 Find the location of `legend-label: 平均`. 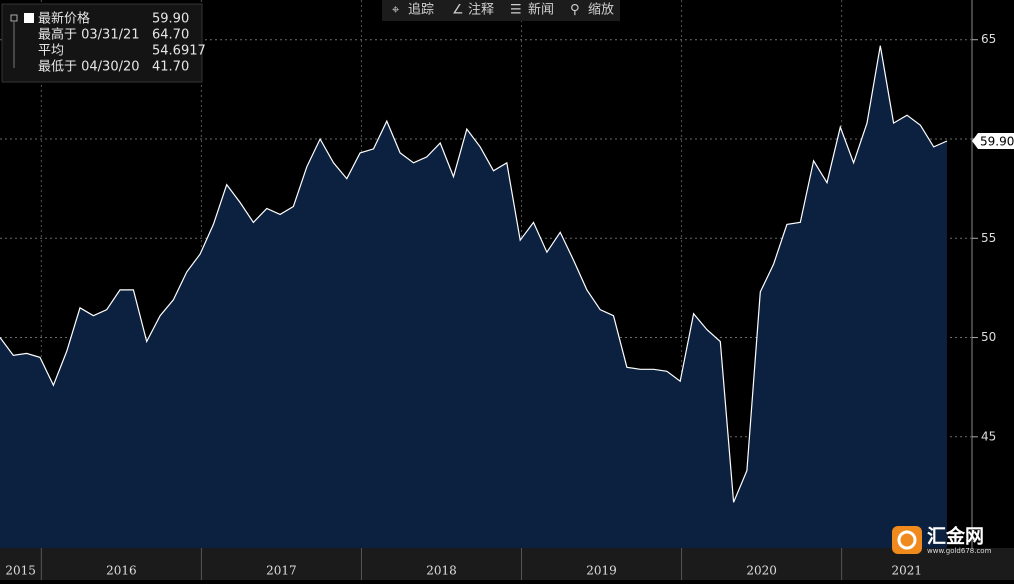

legend-label: 平均 is located at coordinates (51, 51).